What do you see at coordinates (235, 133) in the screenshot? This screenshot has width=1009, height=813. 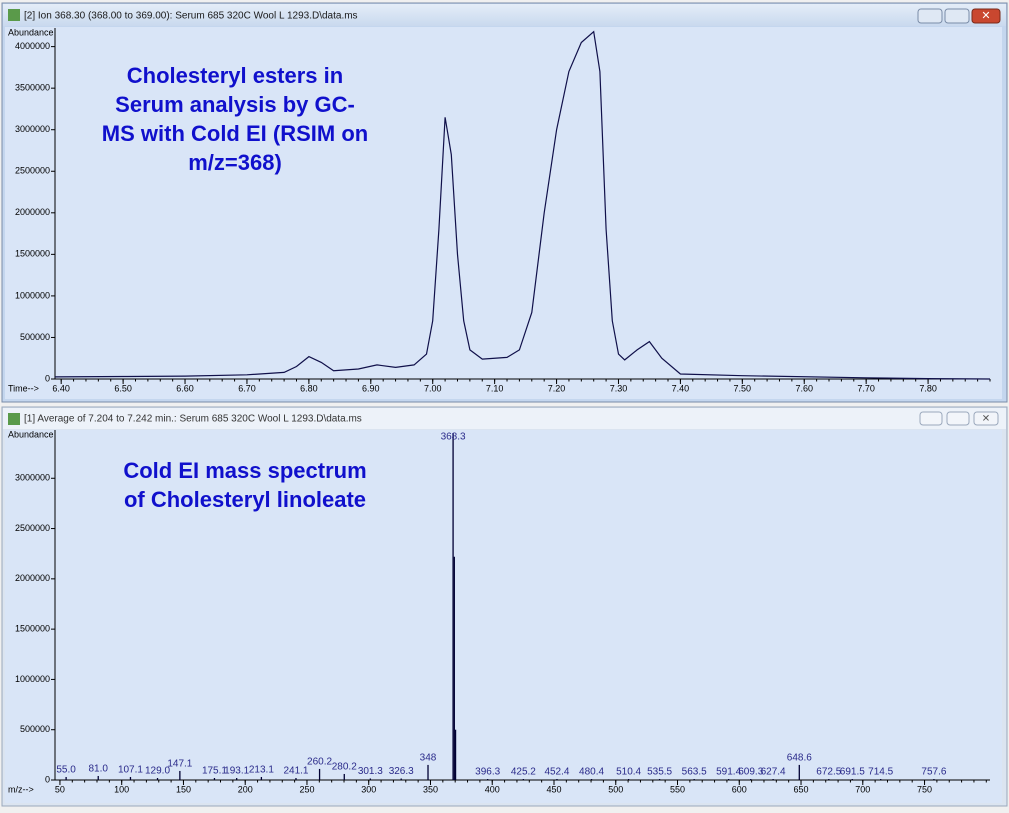 I see `annotation: MS with Cold EI (RSIM on` at bounding box center [235, 133].